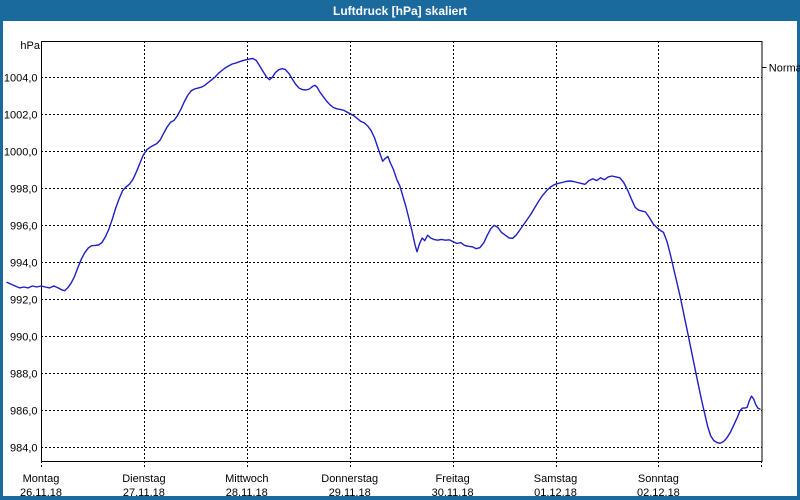 The width and height of the screenshot is (800, 500). Describe the element at coordinates (24, 375) in the screenshot. I see `y-tick-label: 988,0` at that location.